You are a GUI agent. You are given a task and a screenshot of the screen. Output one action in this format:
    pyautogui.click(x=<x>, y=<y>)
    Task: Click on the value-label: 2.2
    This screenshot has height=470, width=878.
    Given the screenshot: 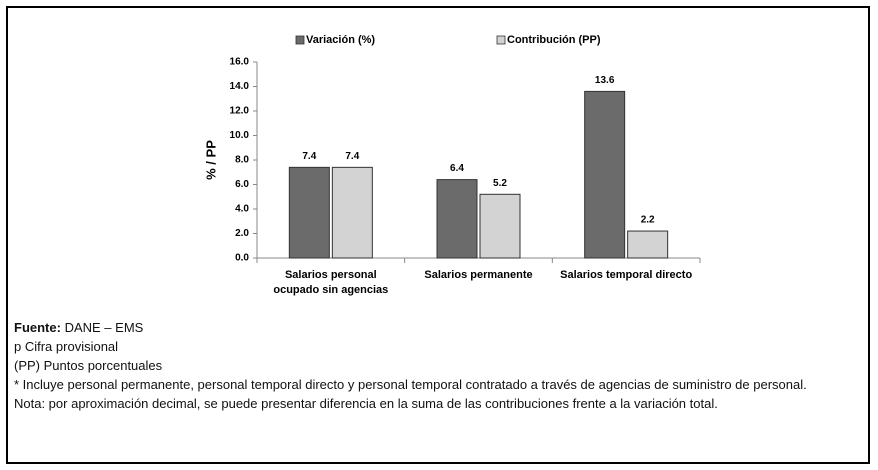 What is the action you would take?
    pyautogui.click(x=648, y=220)
    